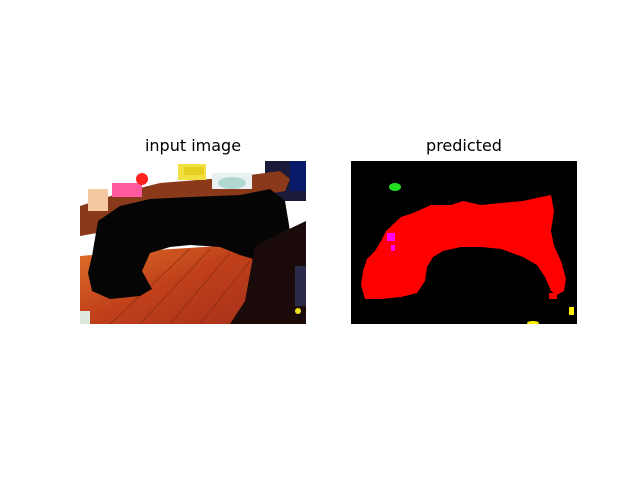 The height and width of the screenshot is (480, 640). I want to click on mask-illustration, so click(464, 242).